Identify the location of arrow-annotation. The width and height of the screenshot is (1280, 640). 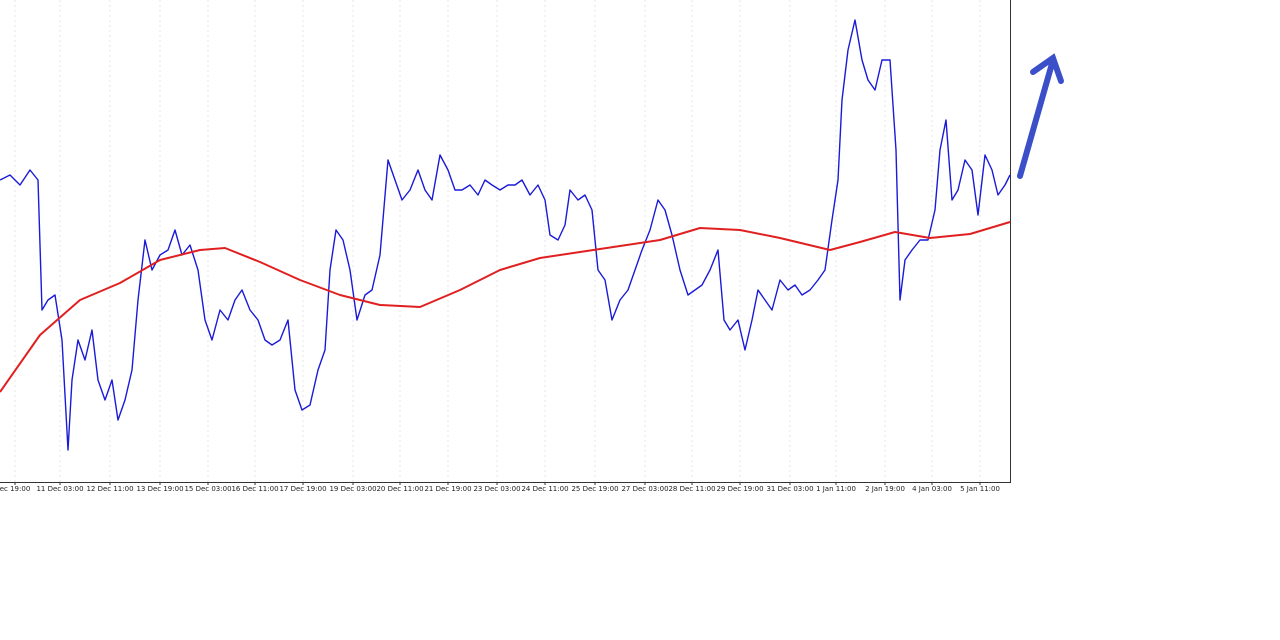
(1040, 116).